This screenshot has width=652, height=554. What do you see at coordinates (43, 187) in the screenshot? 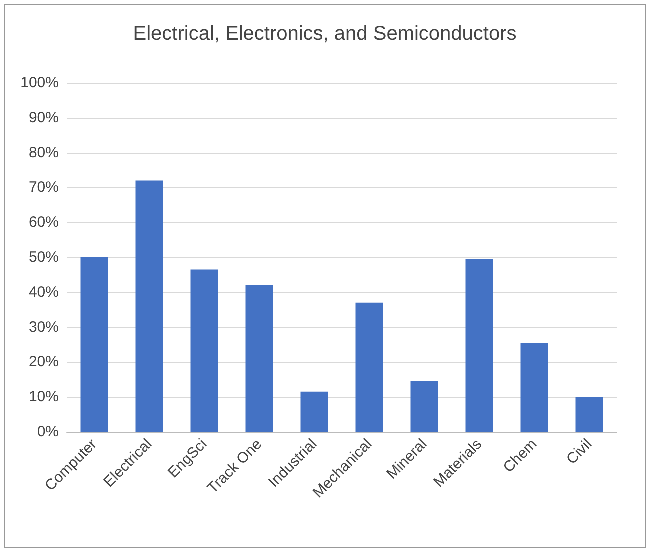
I see `y-tick-label: 70%` at bounding box center [43, 187].